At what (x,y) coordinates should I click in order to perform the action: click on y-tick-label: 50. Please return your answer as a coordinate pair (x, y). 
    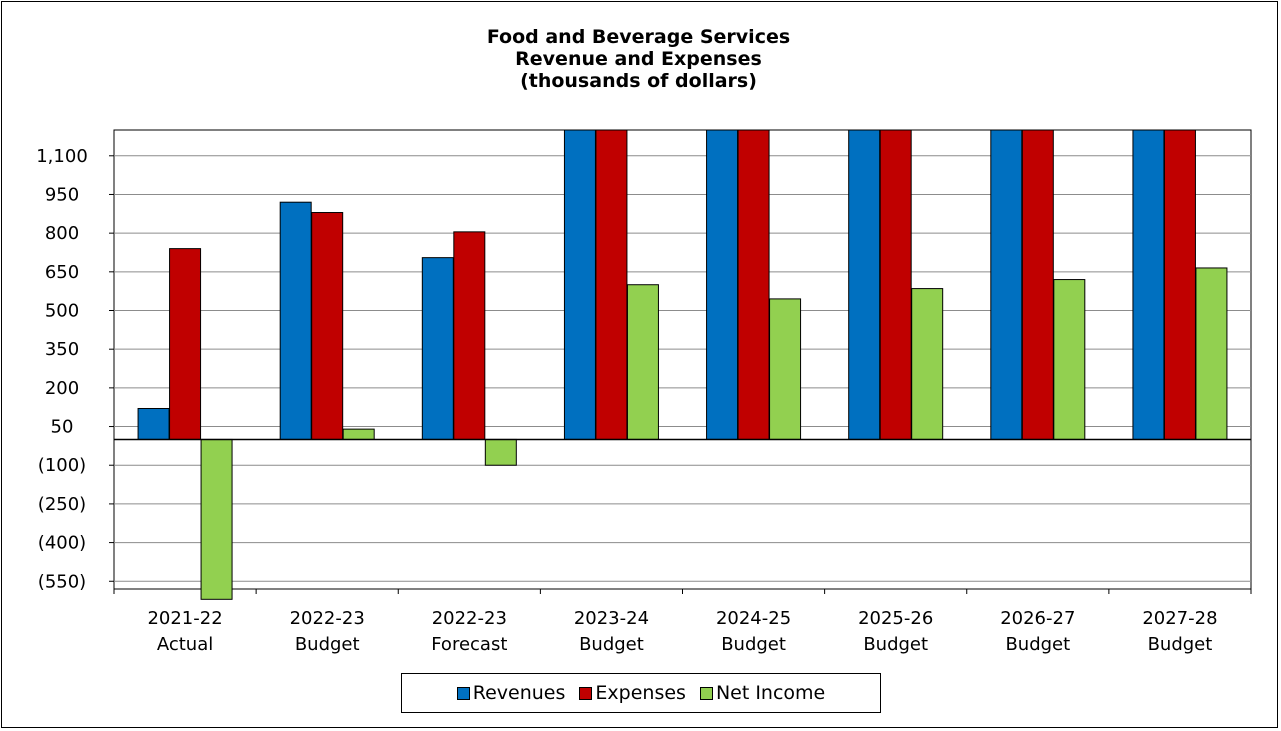
    Looking at the image, I should click on (62, 427).